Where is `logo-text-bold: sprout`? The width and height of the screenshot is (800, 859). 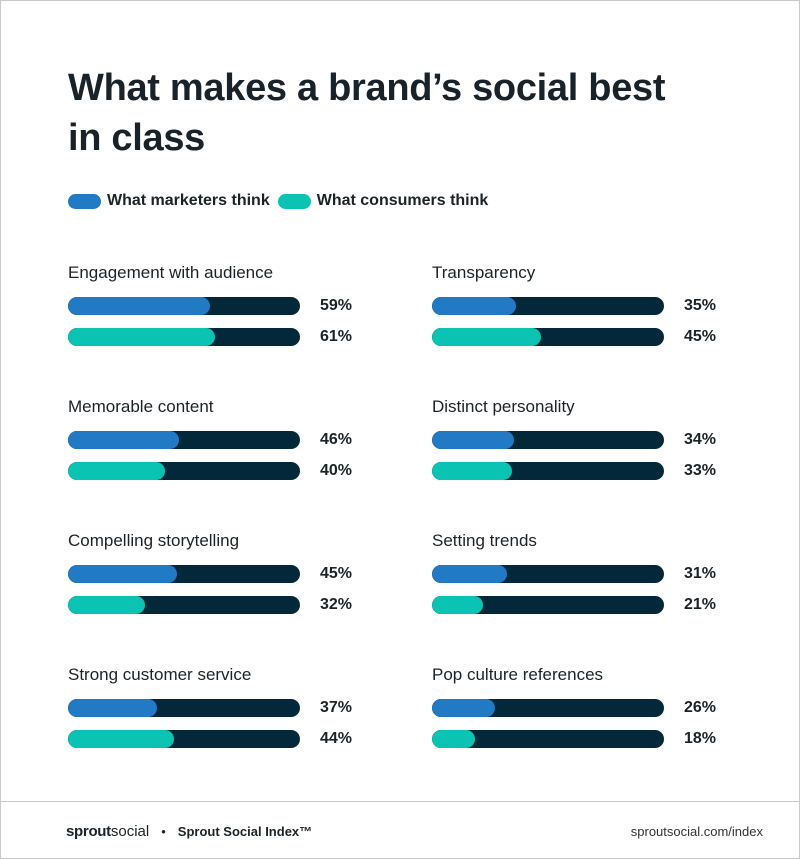 logo-text-bold: sprout is located at coordinates (88, 831).